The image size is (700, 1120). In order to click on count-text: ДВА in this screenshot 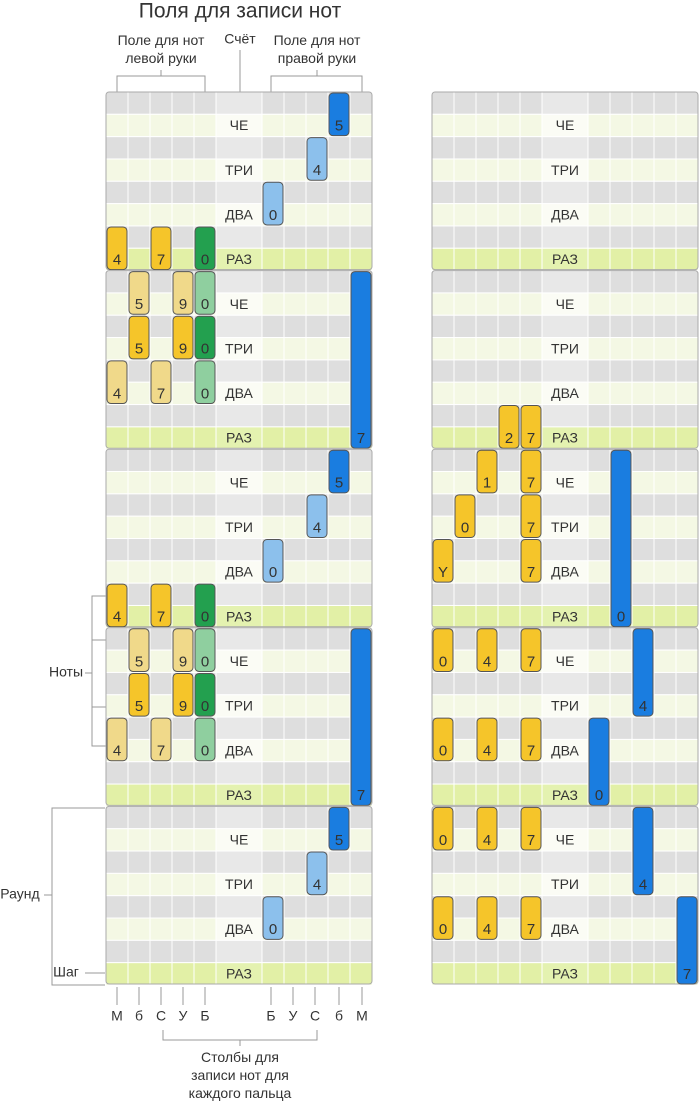, I will do `click(239, 929)`.